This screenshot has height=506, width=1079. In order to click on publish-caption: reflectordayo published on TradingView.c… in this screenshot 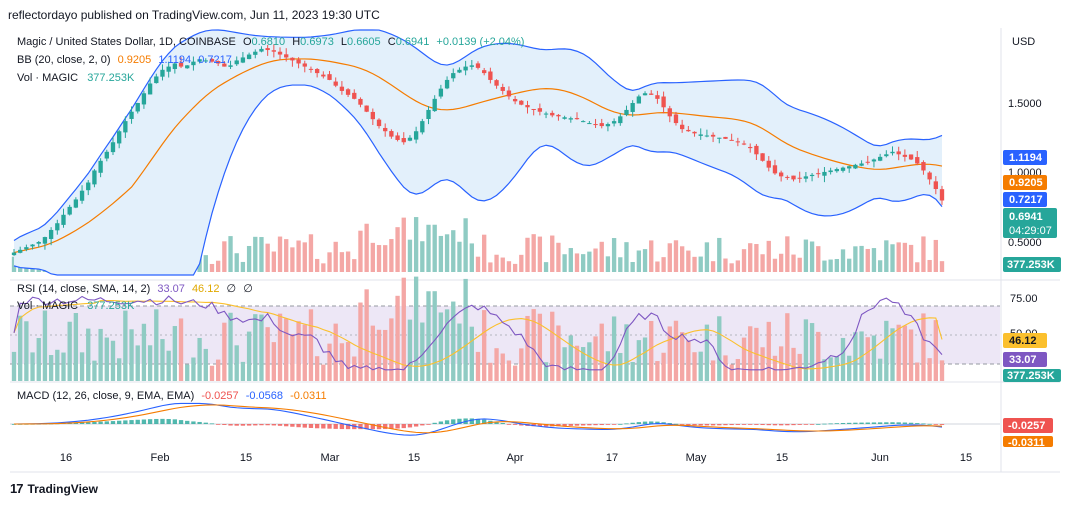, I will do `click(194, 15)`.